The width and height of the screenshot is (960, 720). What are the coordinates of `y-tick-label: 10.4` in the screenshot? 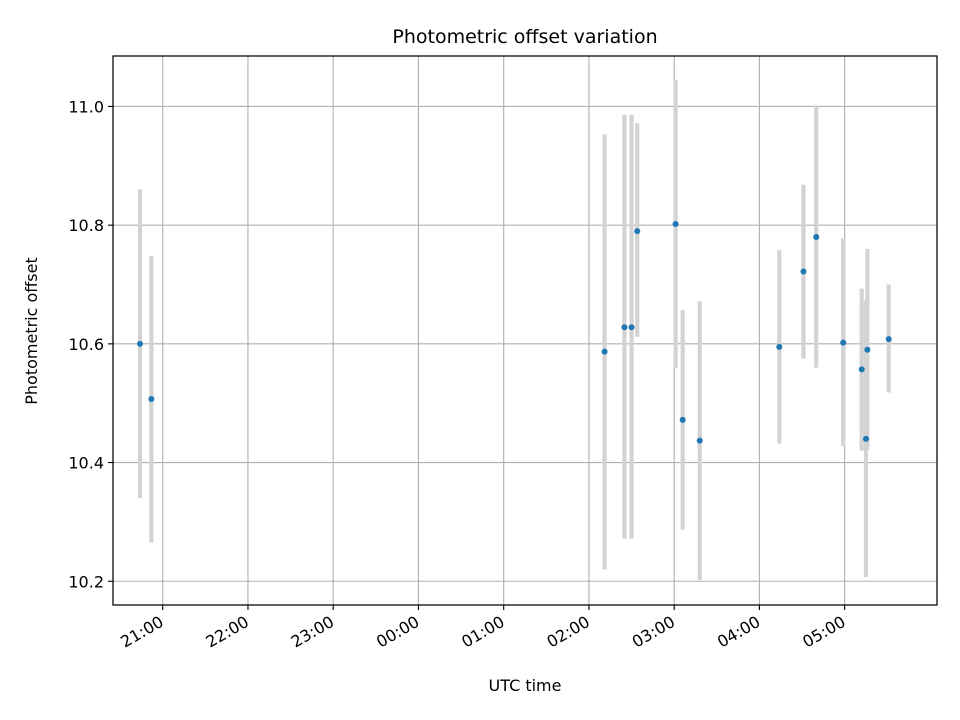 It's located at (86, 463).